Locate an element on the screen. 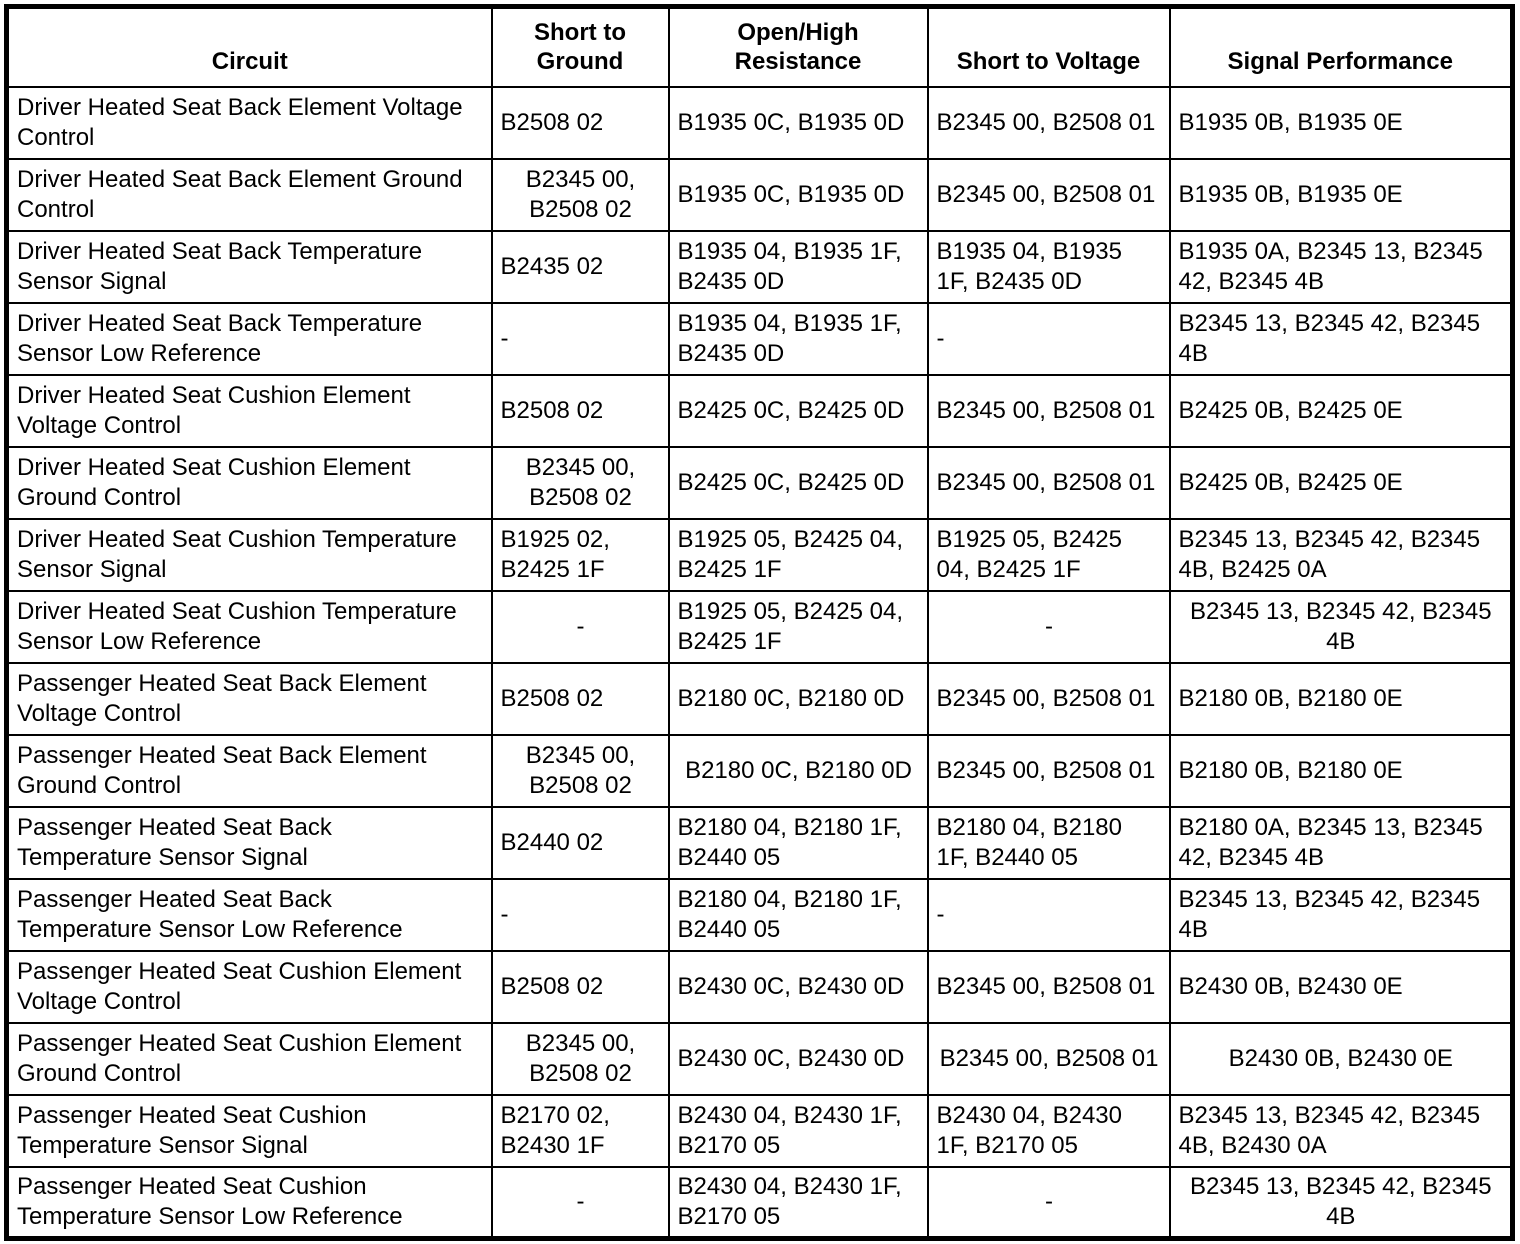 This screenshot has height=1244, width=1520. short-to-voltage-cell: B1935 04, B1935 1F, B2435 0D is located at coordinates (1048, 266).